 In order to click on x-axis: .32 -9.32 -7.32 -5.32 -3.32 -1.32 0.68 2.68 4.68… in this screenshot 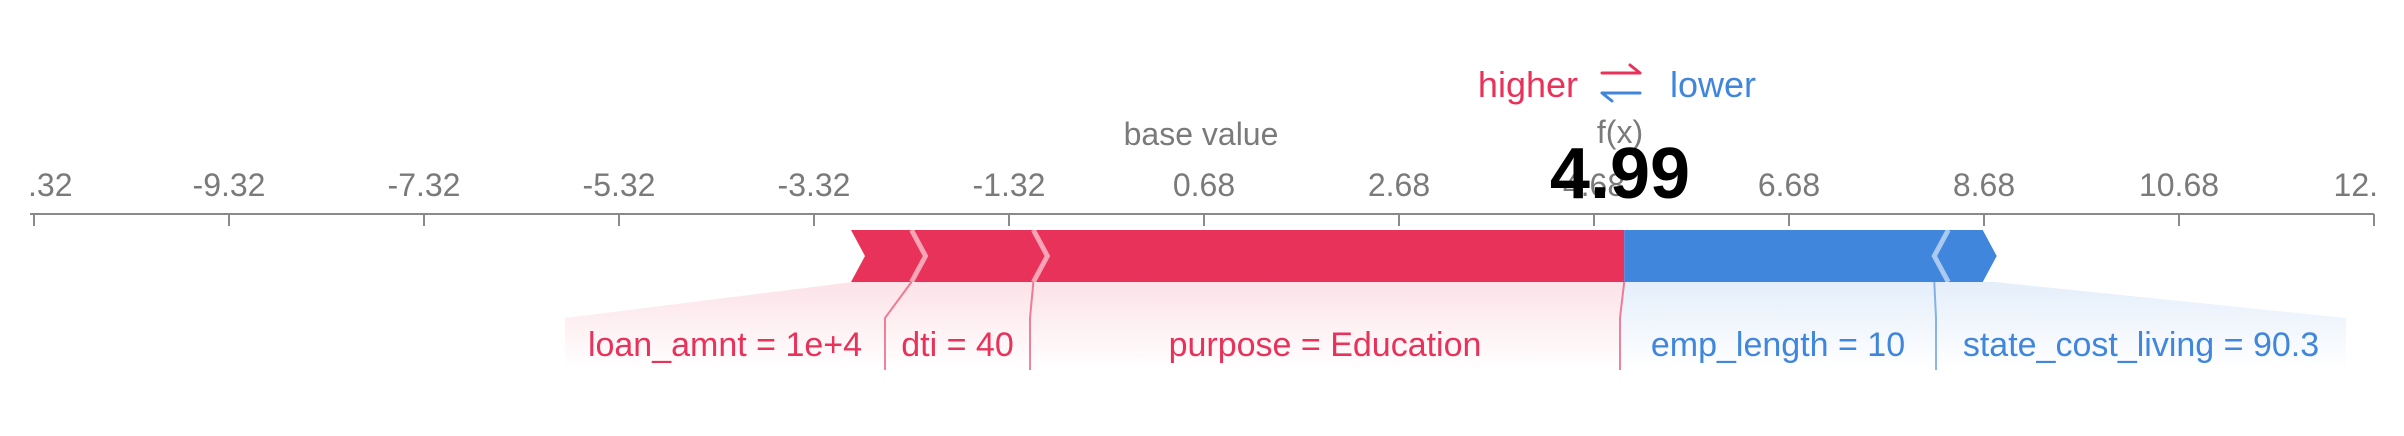, I will do `click(1203, 196)`.